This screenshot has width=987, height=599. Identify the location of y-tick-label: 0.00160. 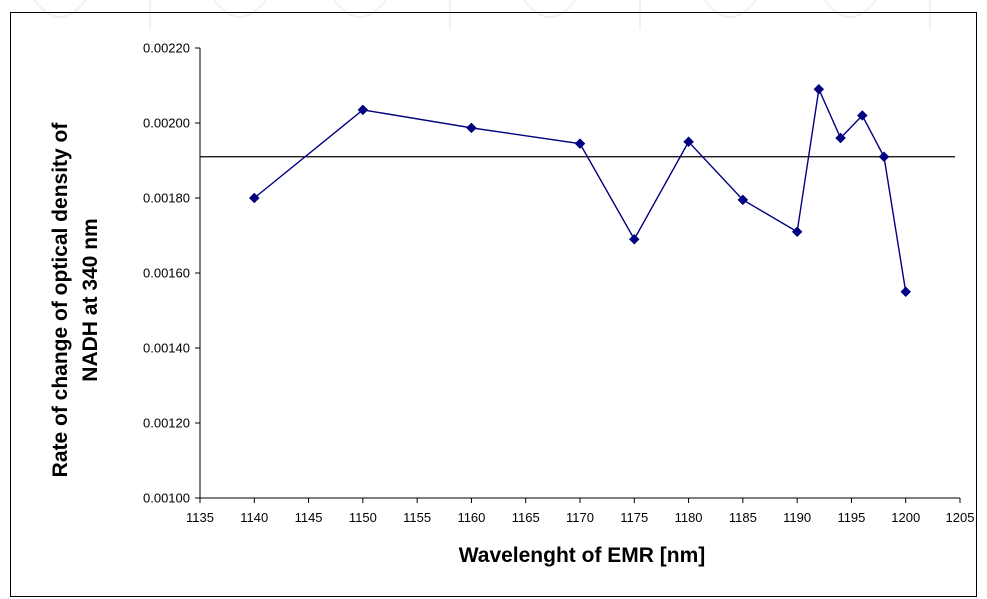
(166, 273).